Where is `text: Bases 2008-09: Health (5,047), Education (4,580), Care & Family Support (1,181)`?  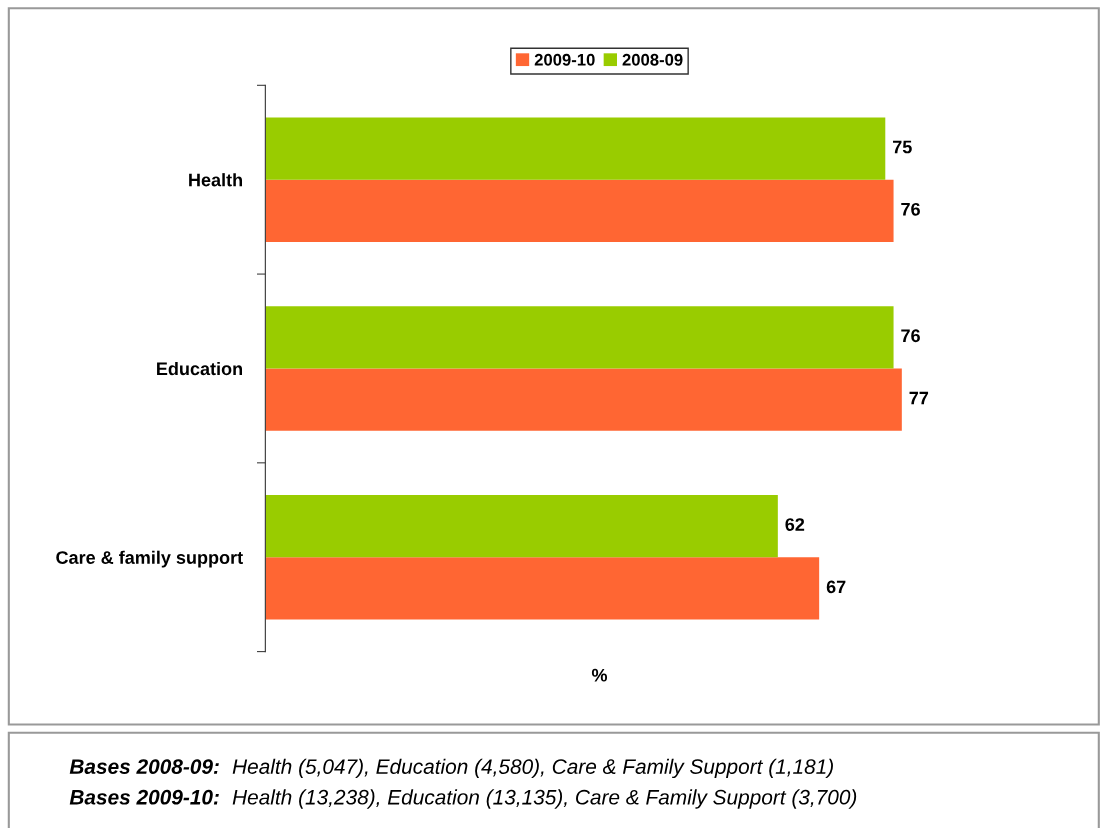 text: Bases 2008-09: Health (5,047), Education (4,580), Care & Family Support (1,181) is located at coordinates (451, 768).